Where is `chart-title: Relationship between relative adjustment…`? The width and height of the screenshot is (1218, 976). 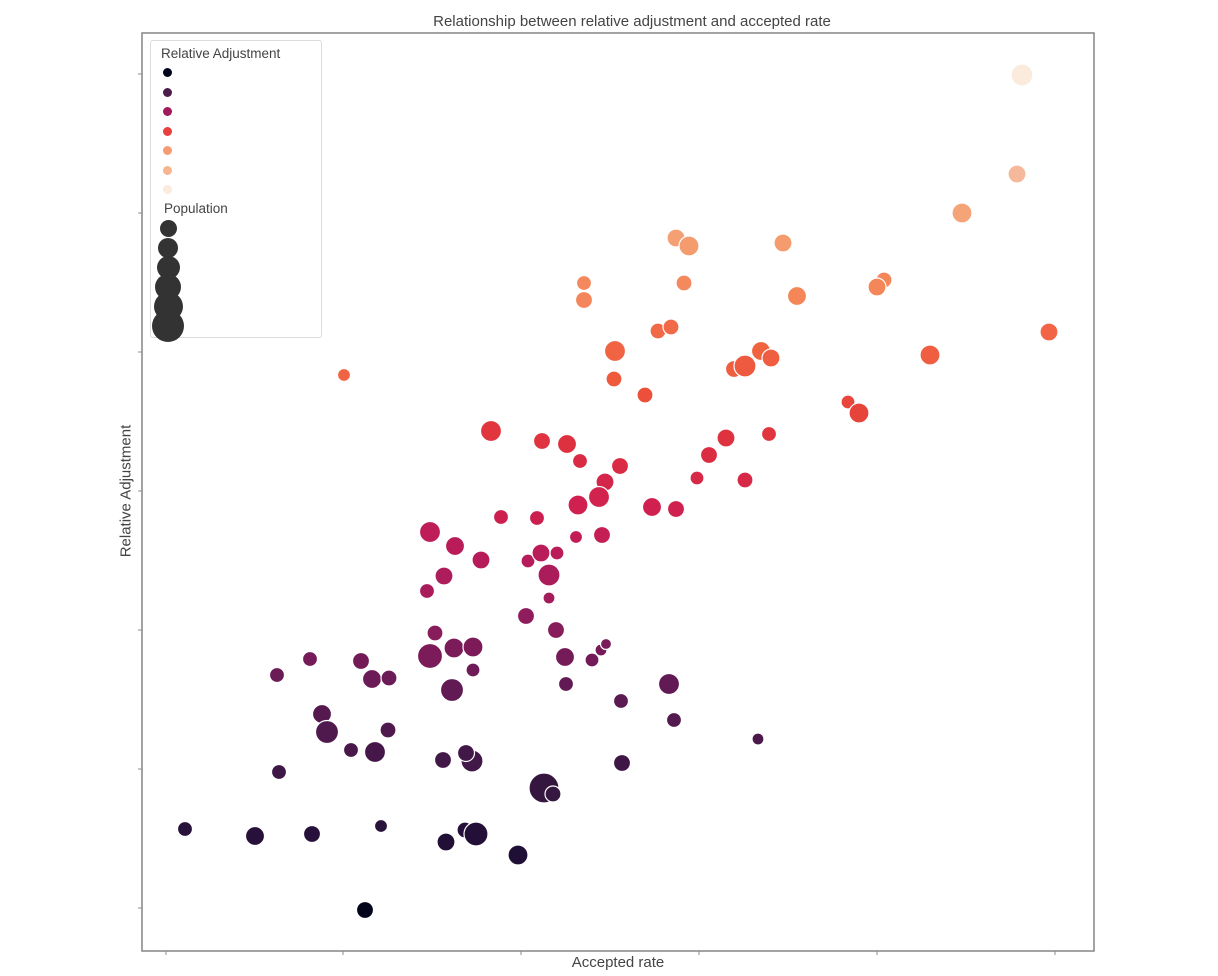
chart-title: Relationship between relative adjustment… is located at coordinates (632, 21).